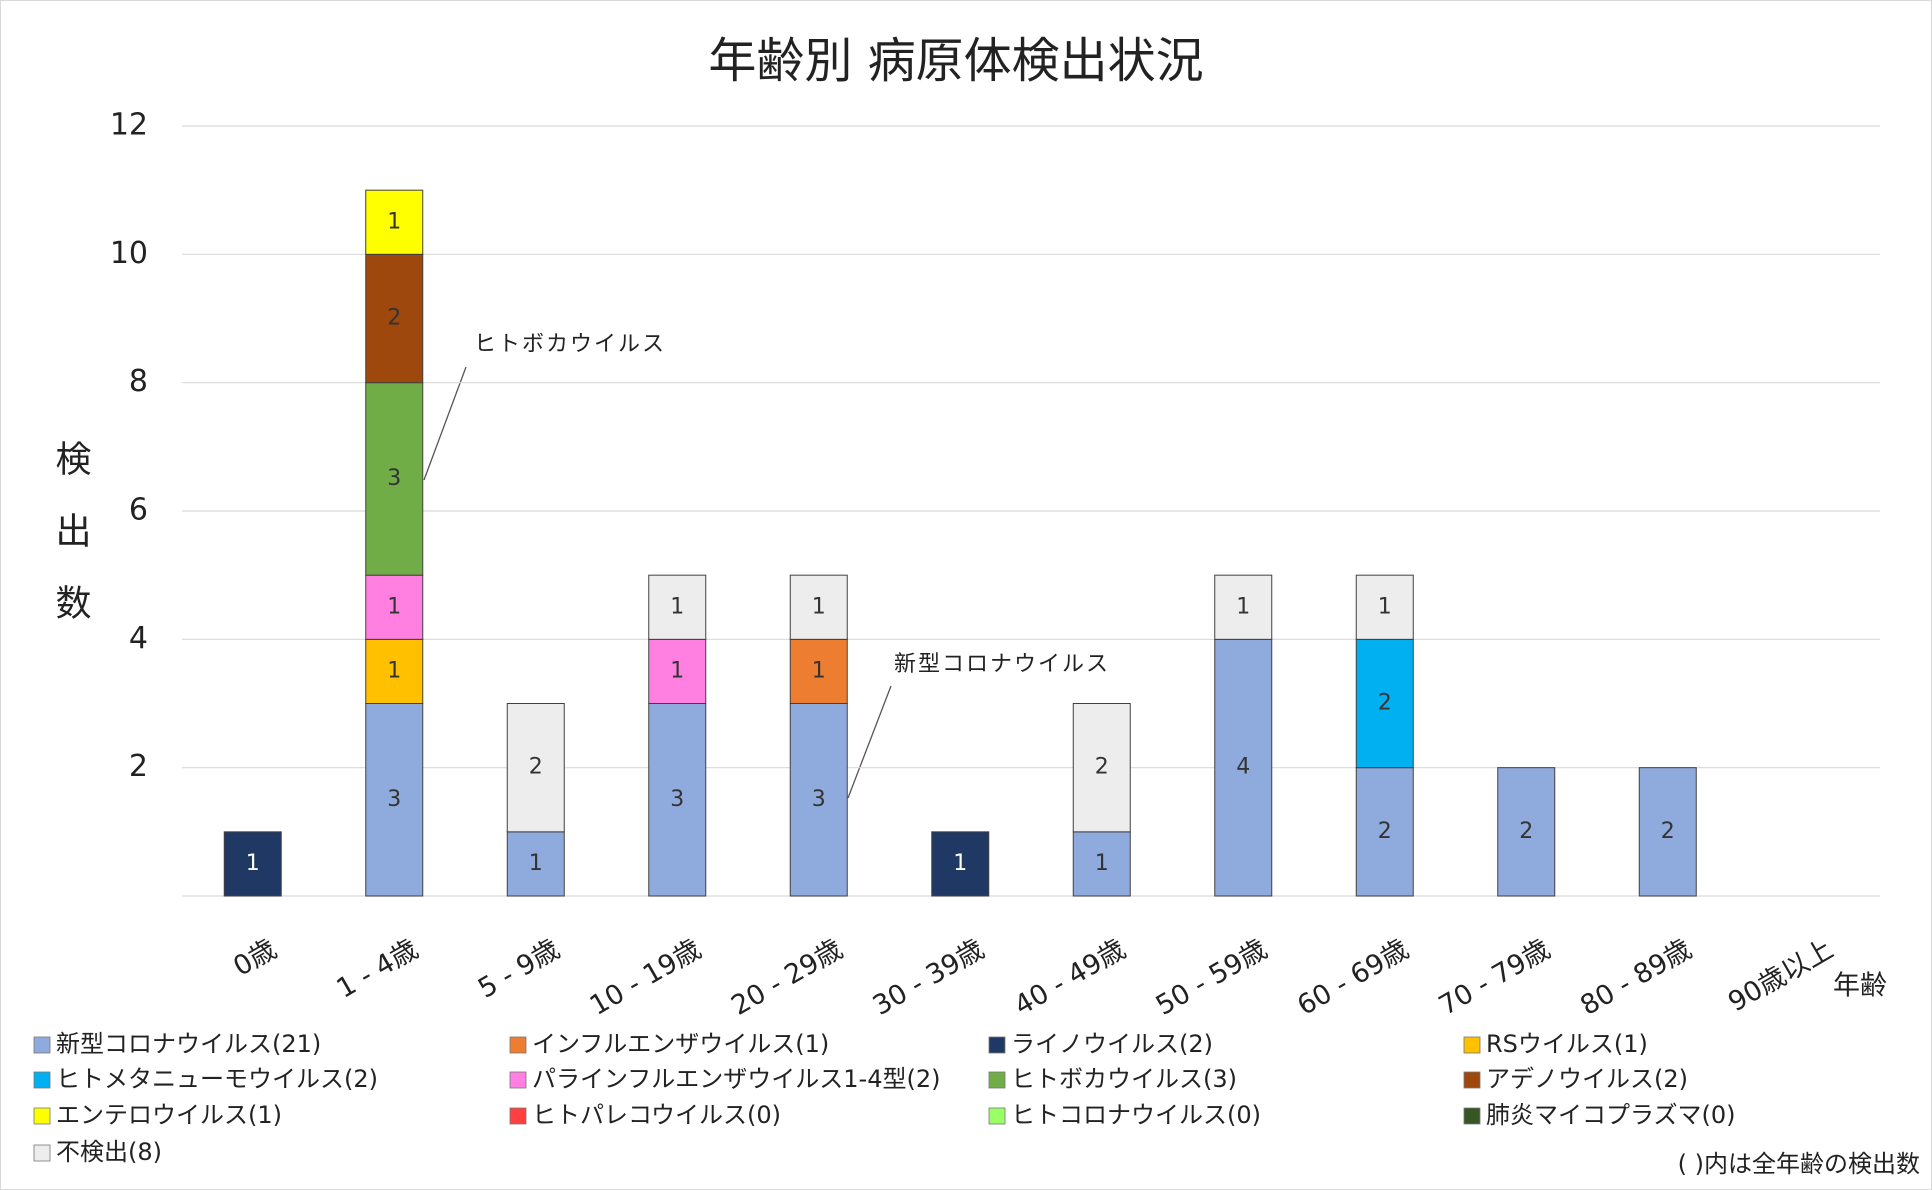 This screenshot has width=1932, height=1190. Describe the element at coordinates (129, 253) in the screenshot. I see `y-tick-label: 10` at that location.